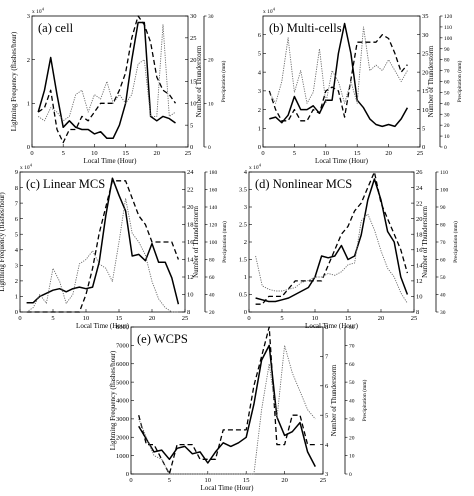 This screenshot has width=474, height=496. What do you see at coordinates (260, 35) in the screenshot?
I see `y-left-tick-label: 6` at bounding box center [260, 35].